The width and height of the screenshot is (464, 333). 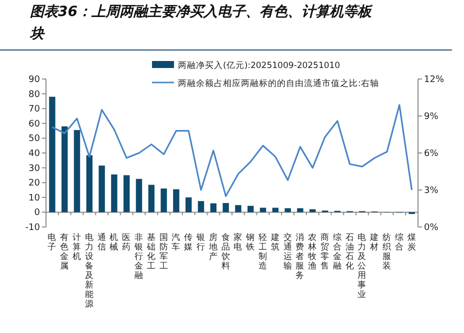 I want to click on x-tick-label: 医药, so click(x=127, y=242).